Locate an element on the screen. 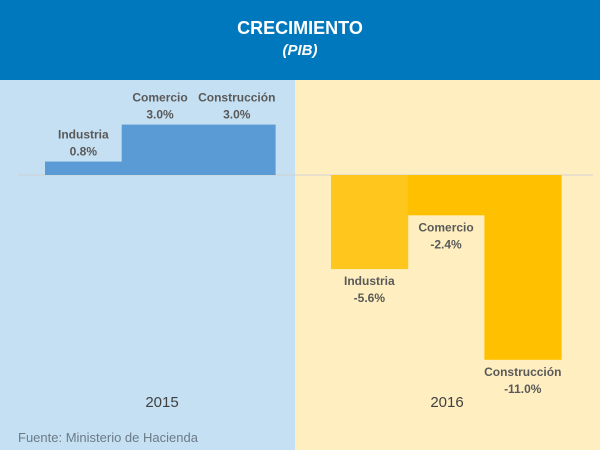 This screenshot has width=600, height=450. data-label-value: -11.0% is located at coordinates (523, 389).